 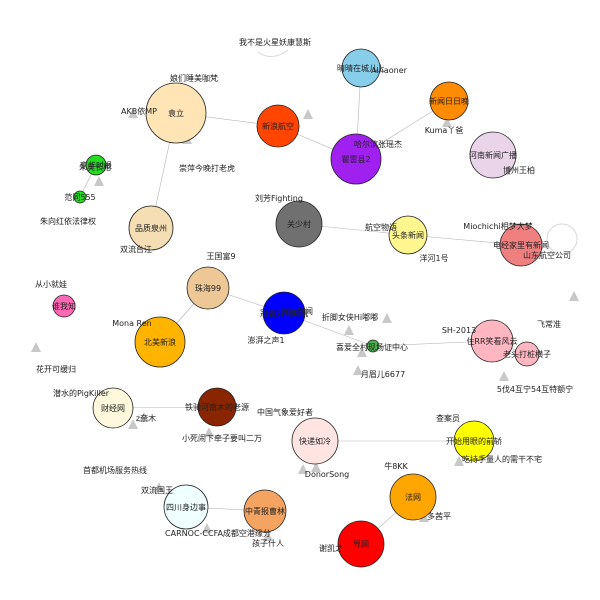 What do you see at coordinates (139, 111) in the screenshot?
I see `graph-label: AKB依MP` at bounding box center [139, 111].